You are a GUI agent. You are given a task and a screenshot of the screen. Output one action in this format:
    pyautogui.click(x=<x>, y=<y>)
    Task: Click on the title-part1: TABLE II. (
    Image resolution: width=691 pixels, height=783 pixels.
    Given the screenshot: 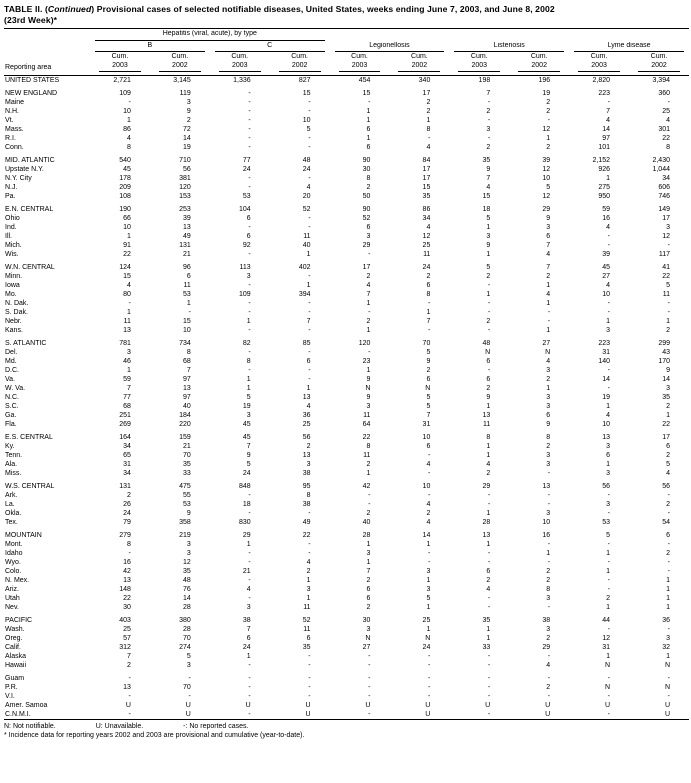 What is the action you would take?
    pyautogui.click(x=26, y=9)
    